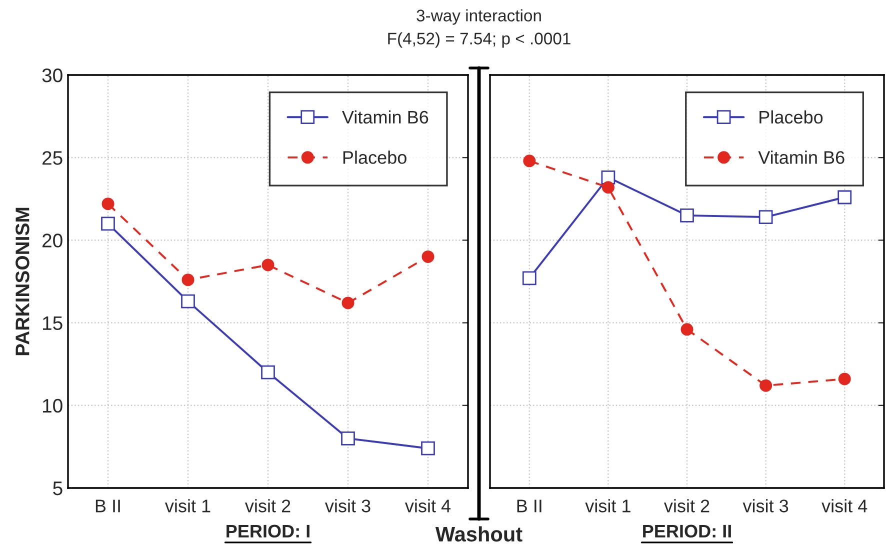  What do you see at coordinates (52, 241) in the screenshot?
I see `y-tick-label: 20` at bounding box center [52, 241].